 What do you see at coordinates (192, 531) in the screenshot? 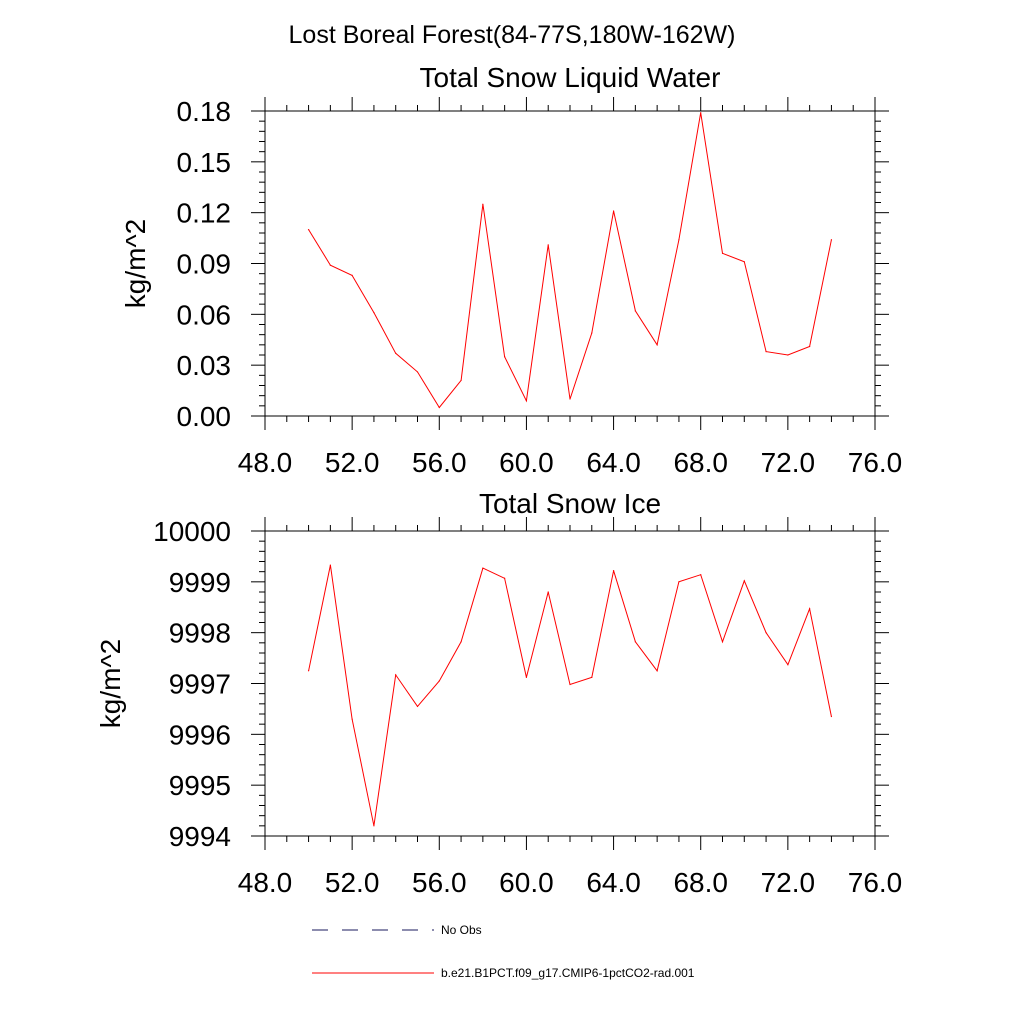
I see `y-tick-label: 10000` at bounding box center [192, 531].